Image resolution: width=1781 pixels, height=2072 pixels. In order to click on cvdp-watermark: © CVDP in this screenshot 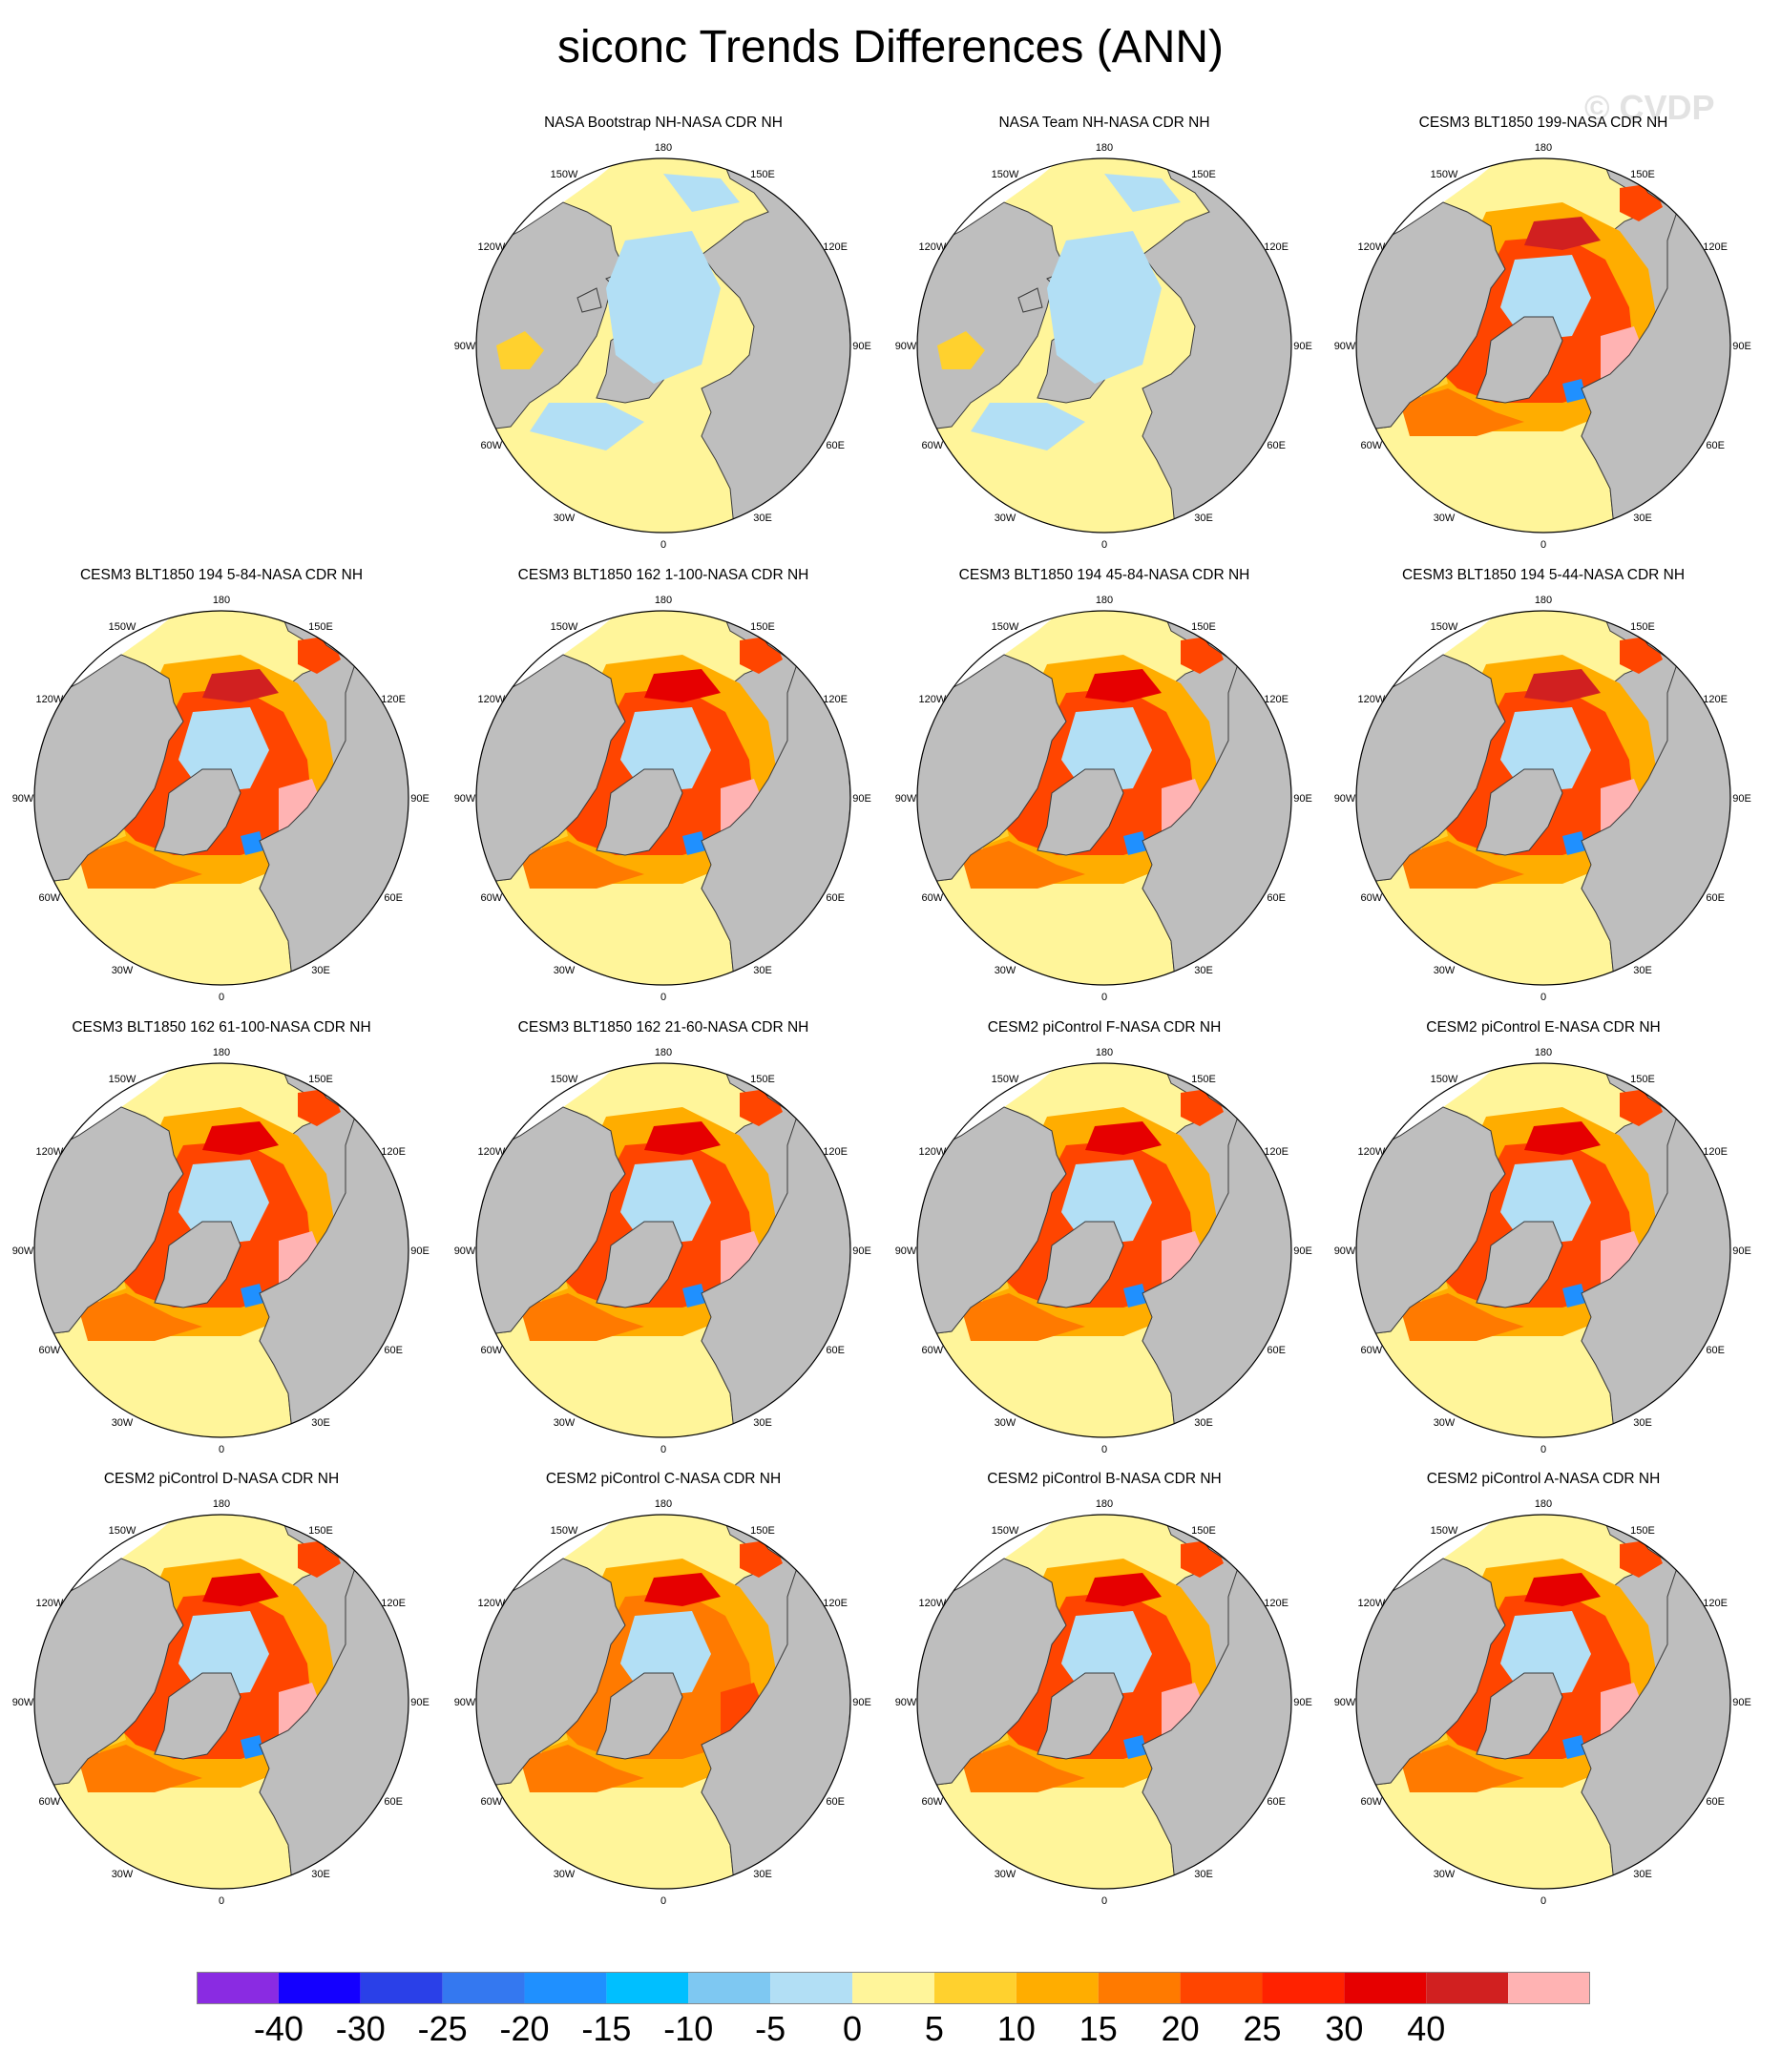, I will do `click(1649, 107)`.